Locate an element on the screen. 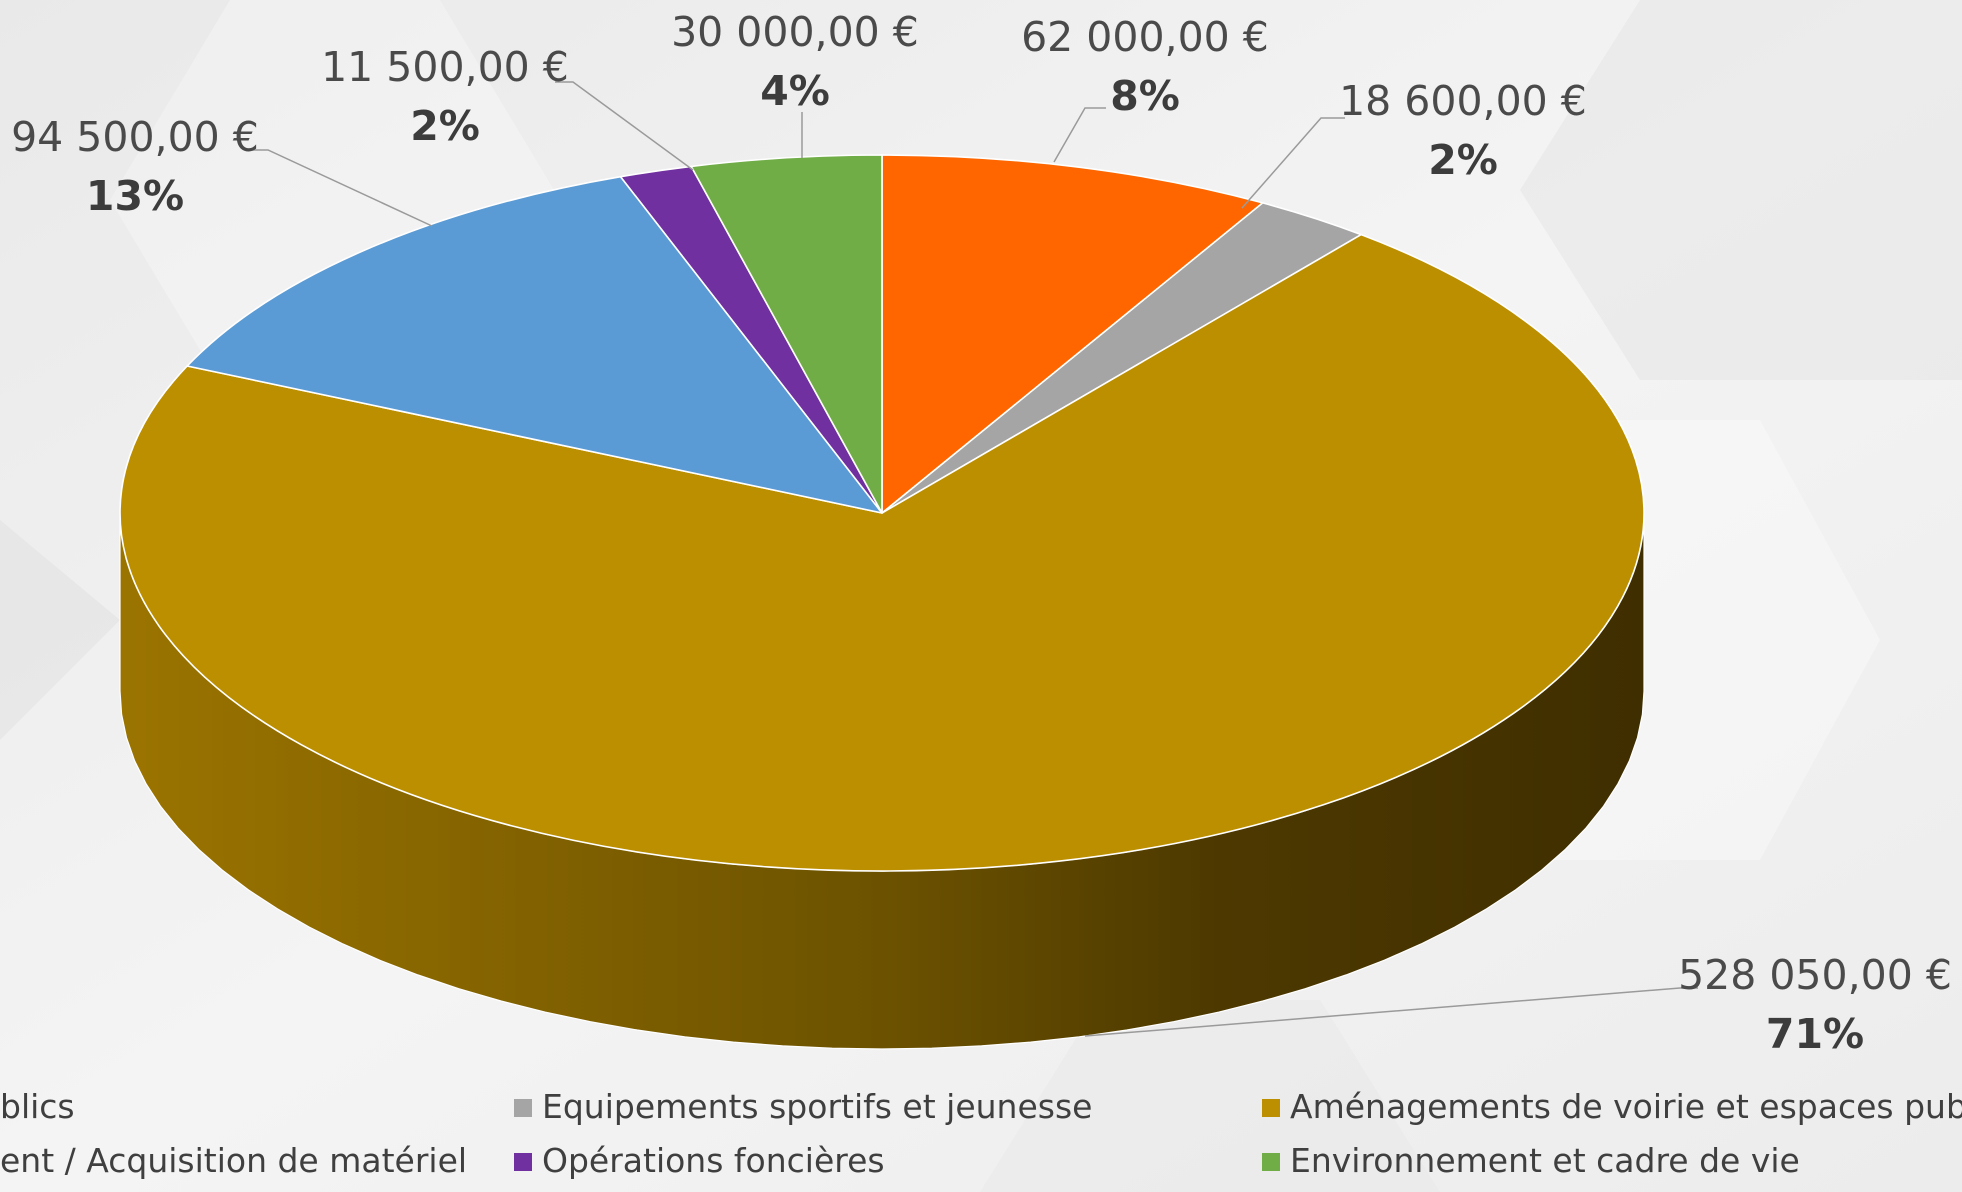 This screenshot has height=1192, width=1962. legend-label: blics is located at coordinates (37, 1106).